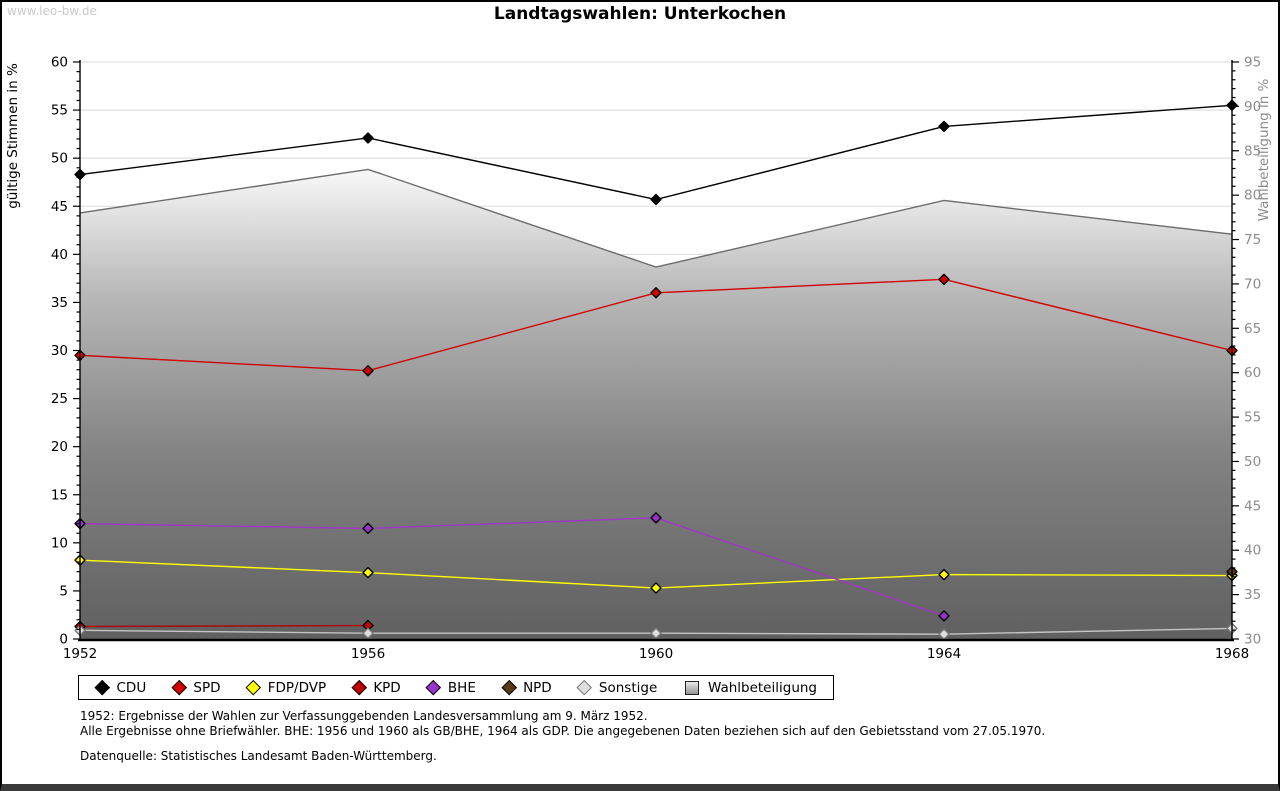  I want to click on x-tick-label-1968: 1968, so click(1232, 654).